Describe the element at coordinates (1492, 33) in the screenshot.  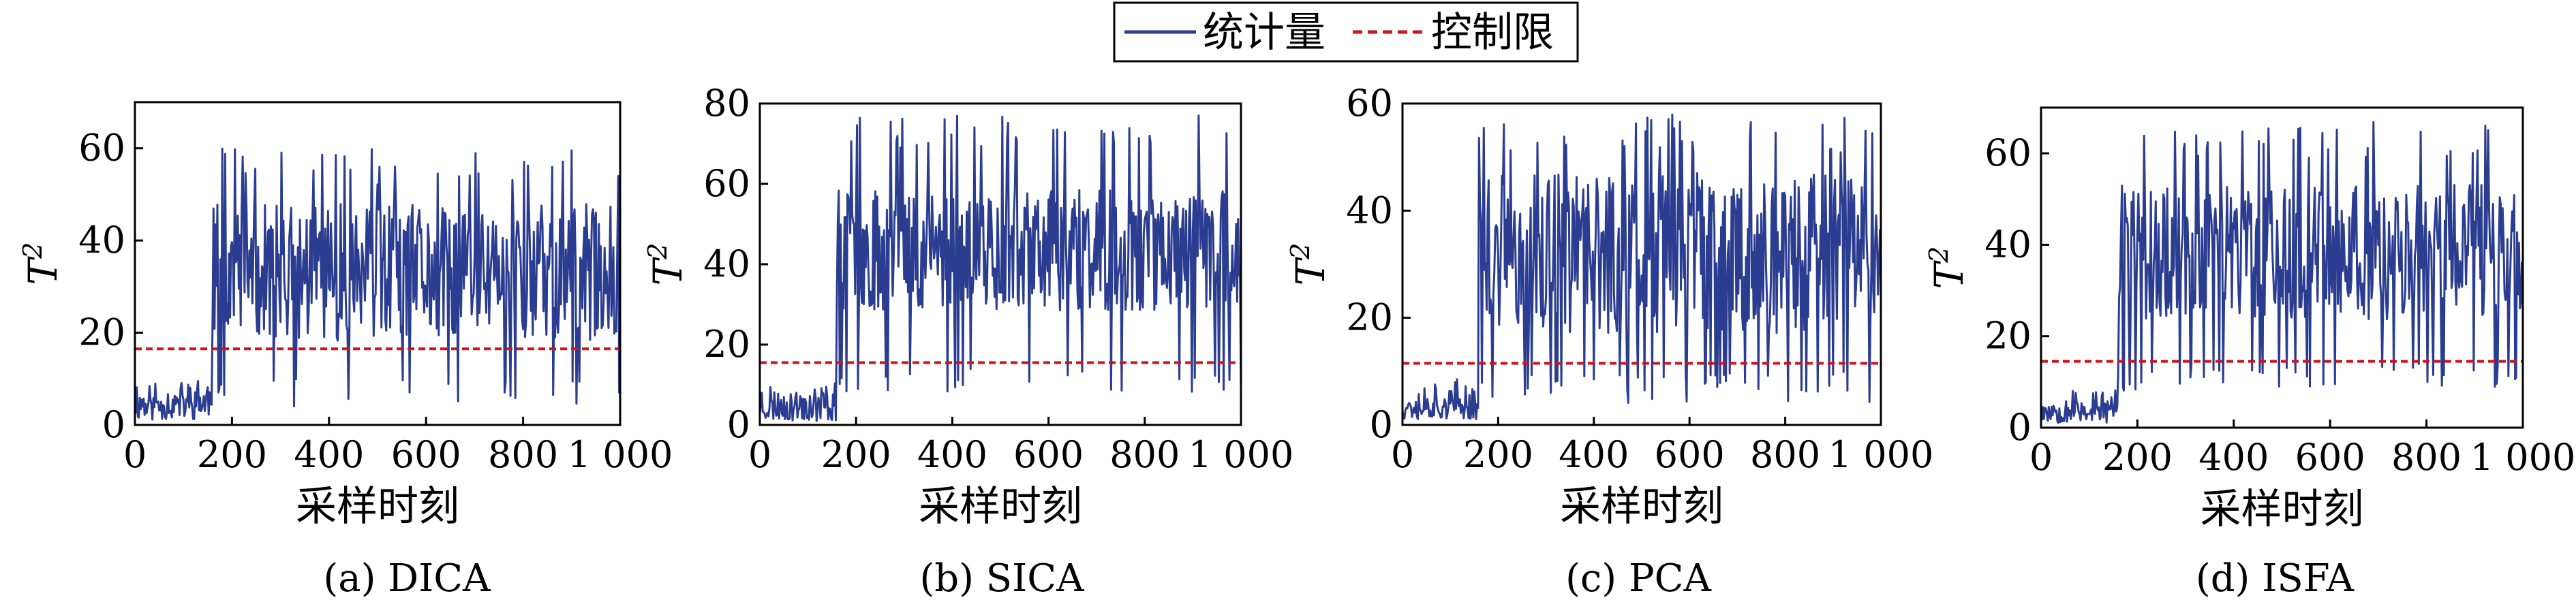
I see `legend-limit-label: 控制限` at that location.